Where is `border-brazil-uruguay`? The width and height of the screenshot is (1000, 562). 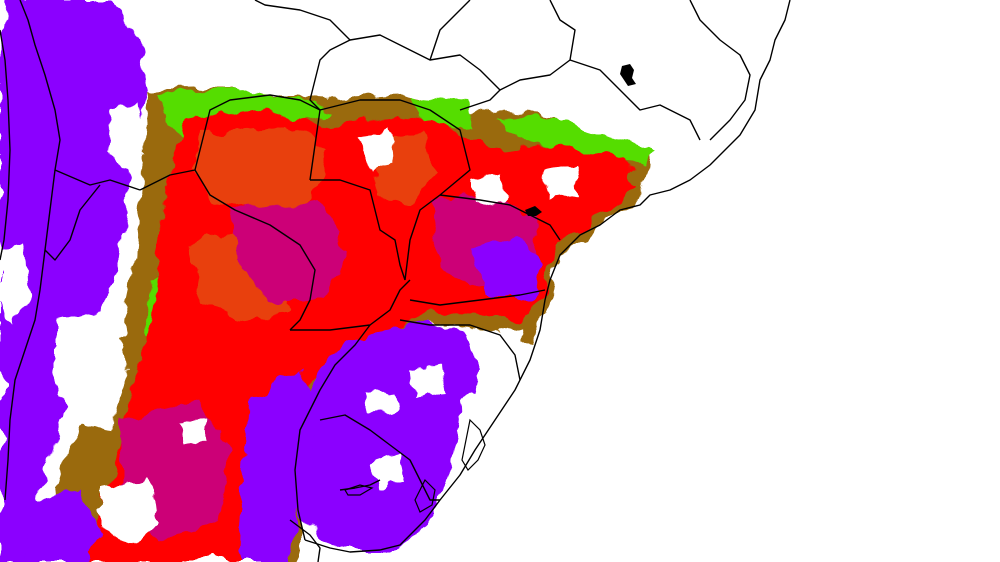 border-brazil-uruguay is located at coordinates (379, 457).